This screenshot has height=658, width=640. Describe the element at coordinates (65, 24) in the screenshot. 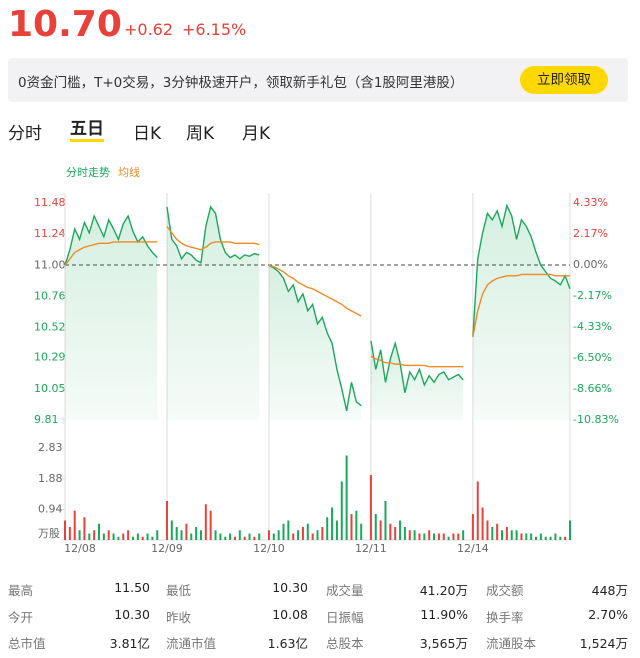

I see `price: 10.70` at that location.